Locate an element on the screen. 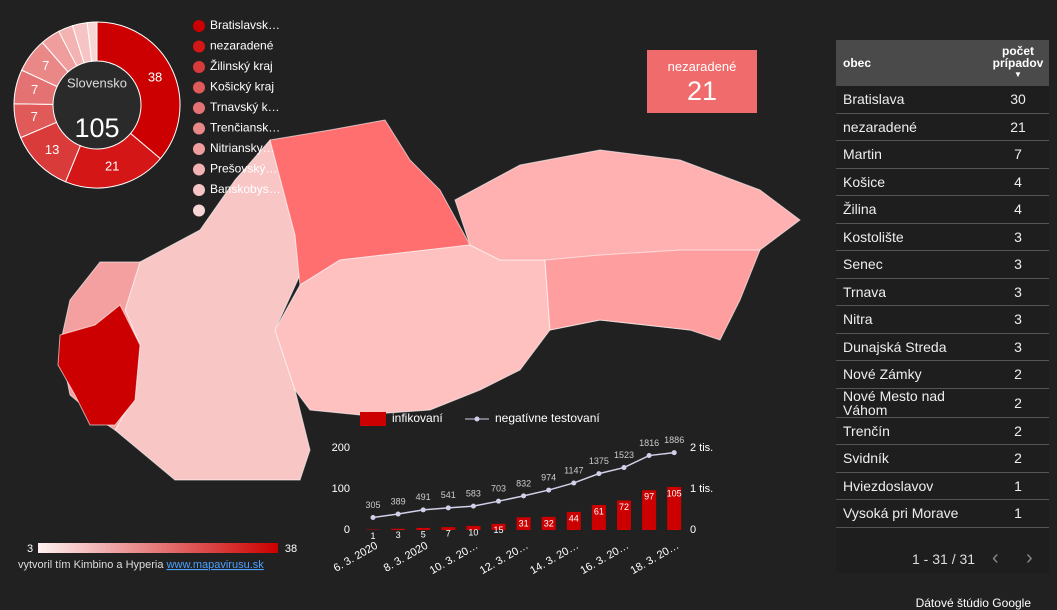 This screenshot has height=610, width=1057. col-header: obec is located at coordinates (857, 63).